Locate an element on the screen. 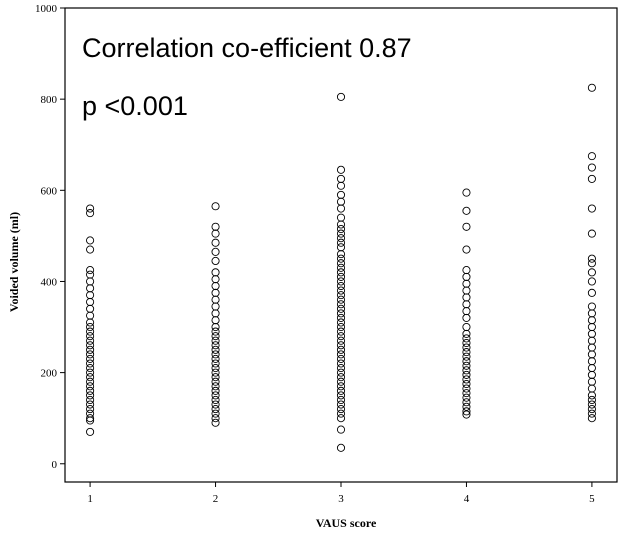 The height and width of the screenshot is (534, 625). y-tick-label: 400 is located at coordinates (49, 282).